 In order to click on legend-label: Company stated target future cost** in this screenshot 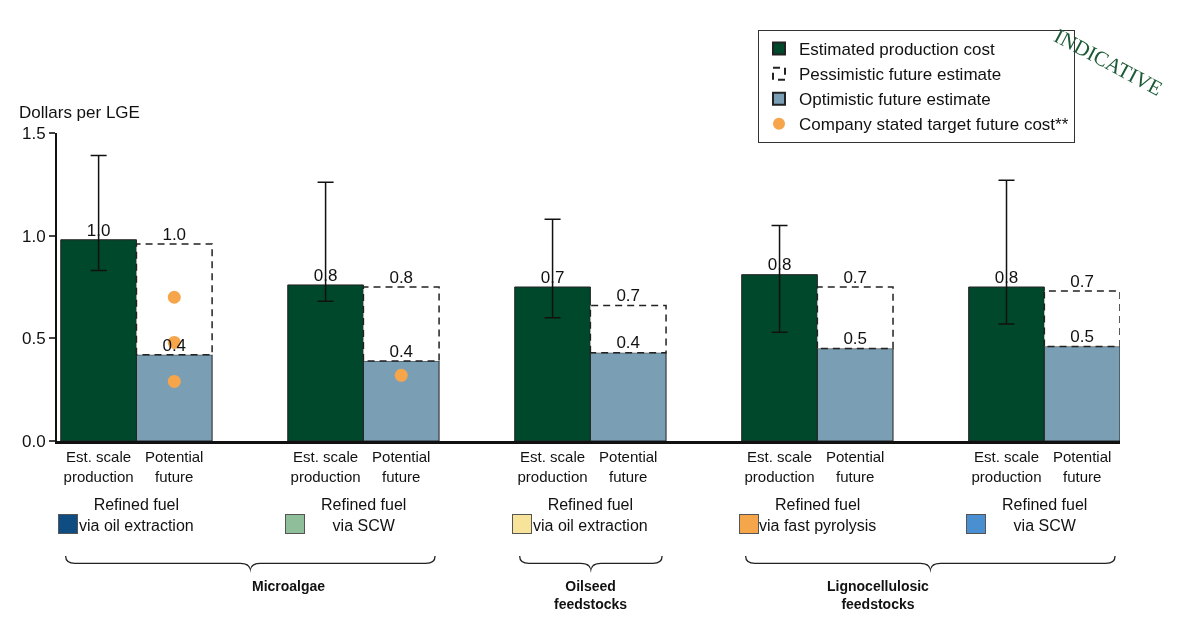, I will do `click(934, 125)`.